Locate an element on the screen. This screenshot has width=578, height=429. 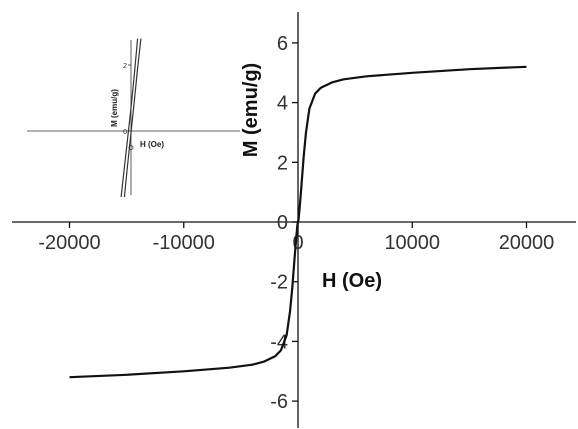
inset-y-ticks: 02 is located at coordinates (127, 99).